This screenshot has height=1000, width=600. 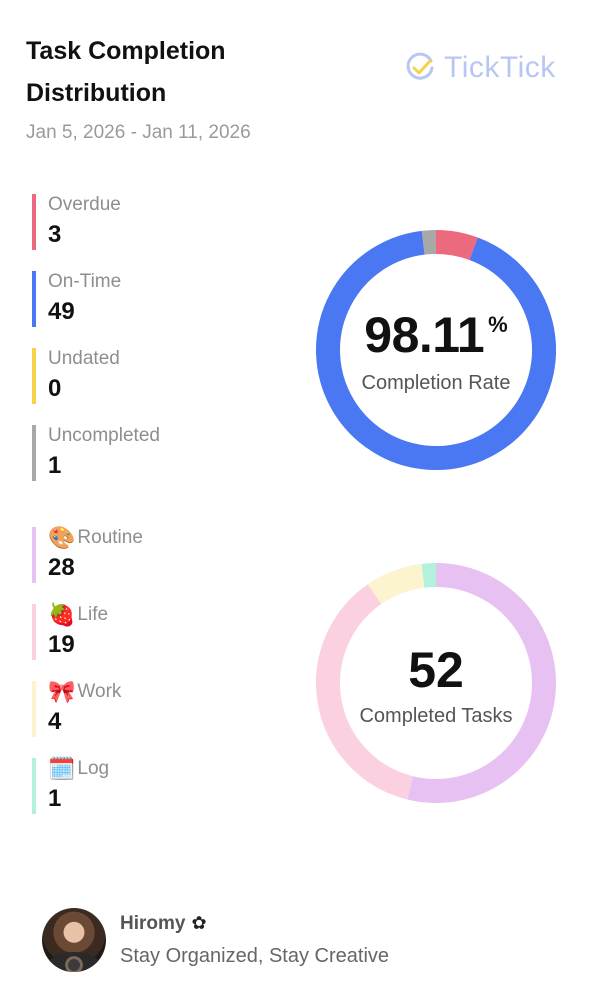 I want to click on tasks-donut-chart, so click(x=436, y=683).